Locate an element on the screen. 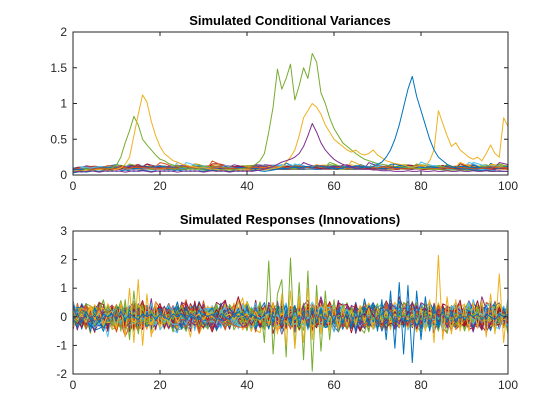  variance-path is located at coordinates (290, 168).